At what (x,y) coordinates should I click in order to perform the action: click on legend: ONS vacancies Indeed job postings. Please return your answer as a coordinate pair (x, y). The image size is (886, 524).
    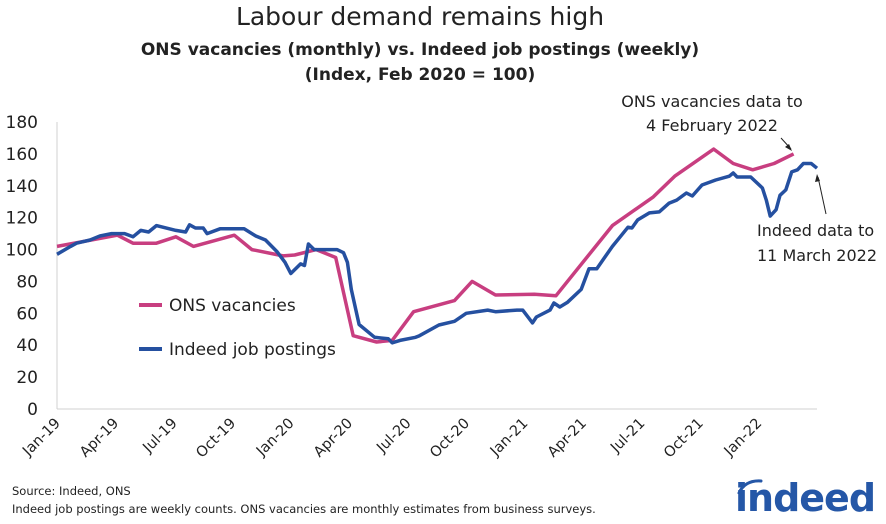
    Looking at the image, I should click on (237, 328).